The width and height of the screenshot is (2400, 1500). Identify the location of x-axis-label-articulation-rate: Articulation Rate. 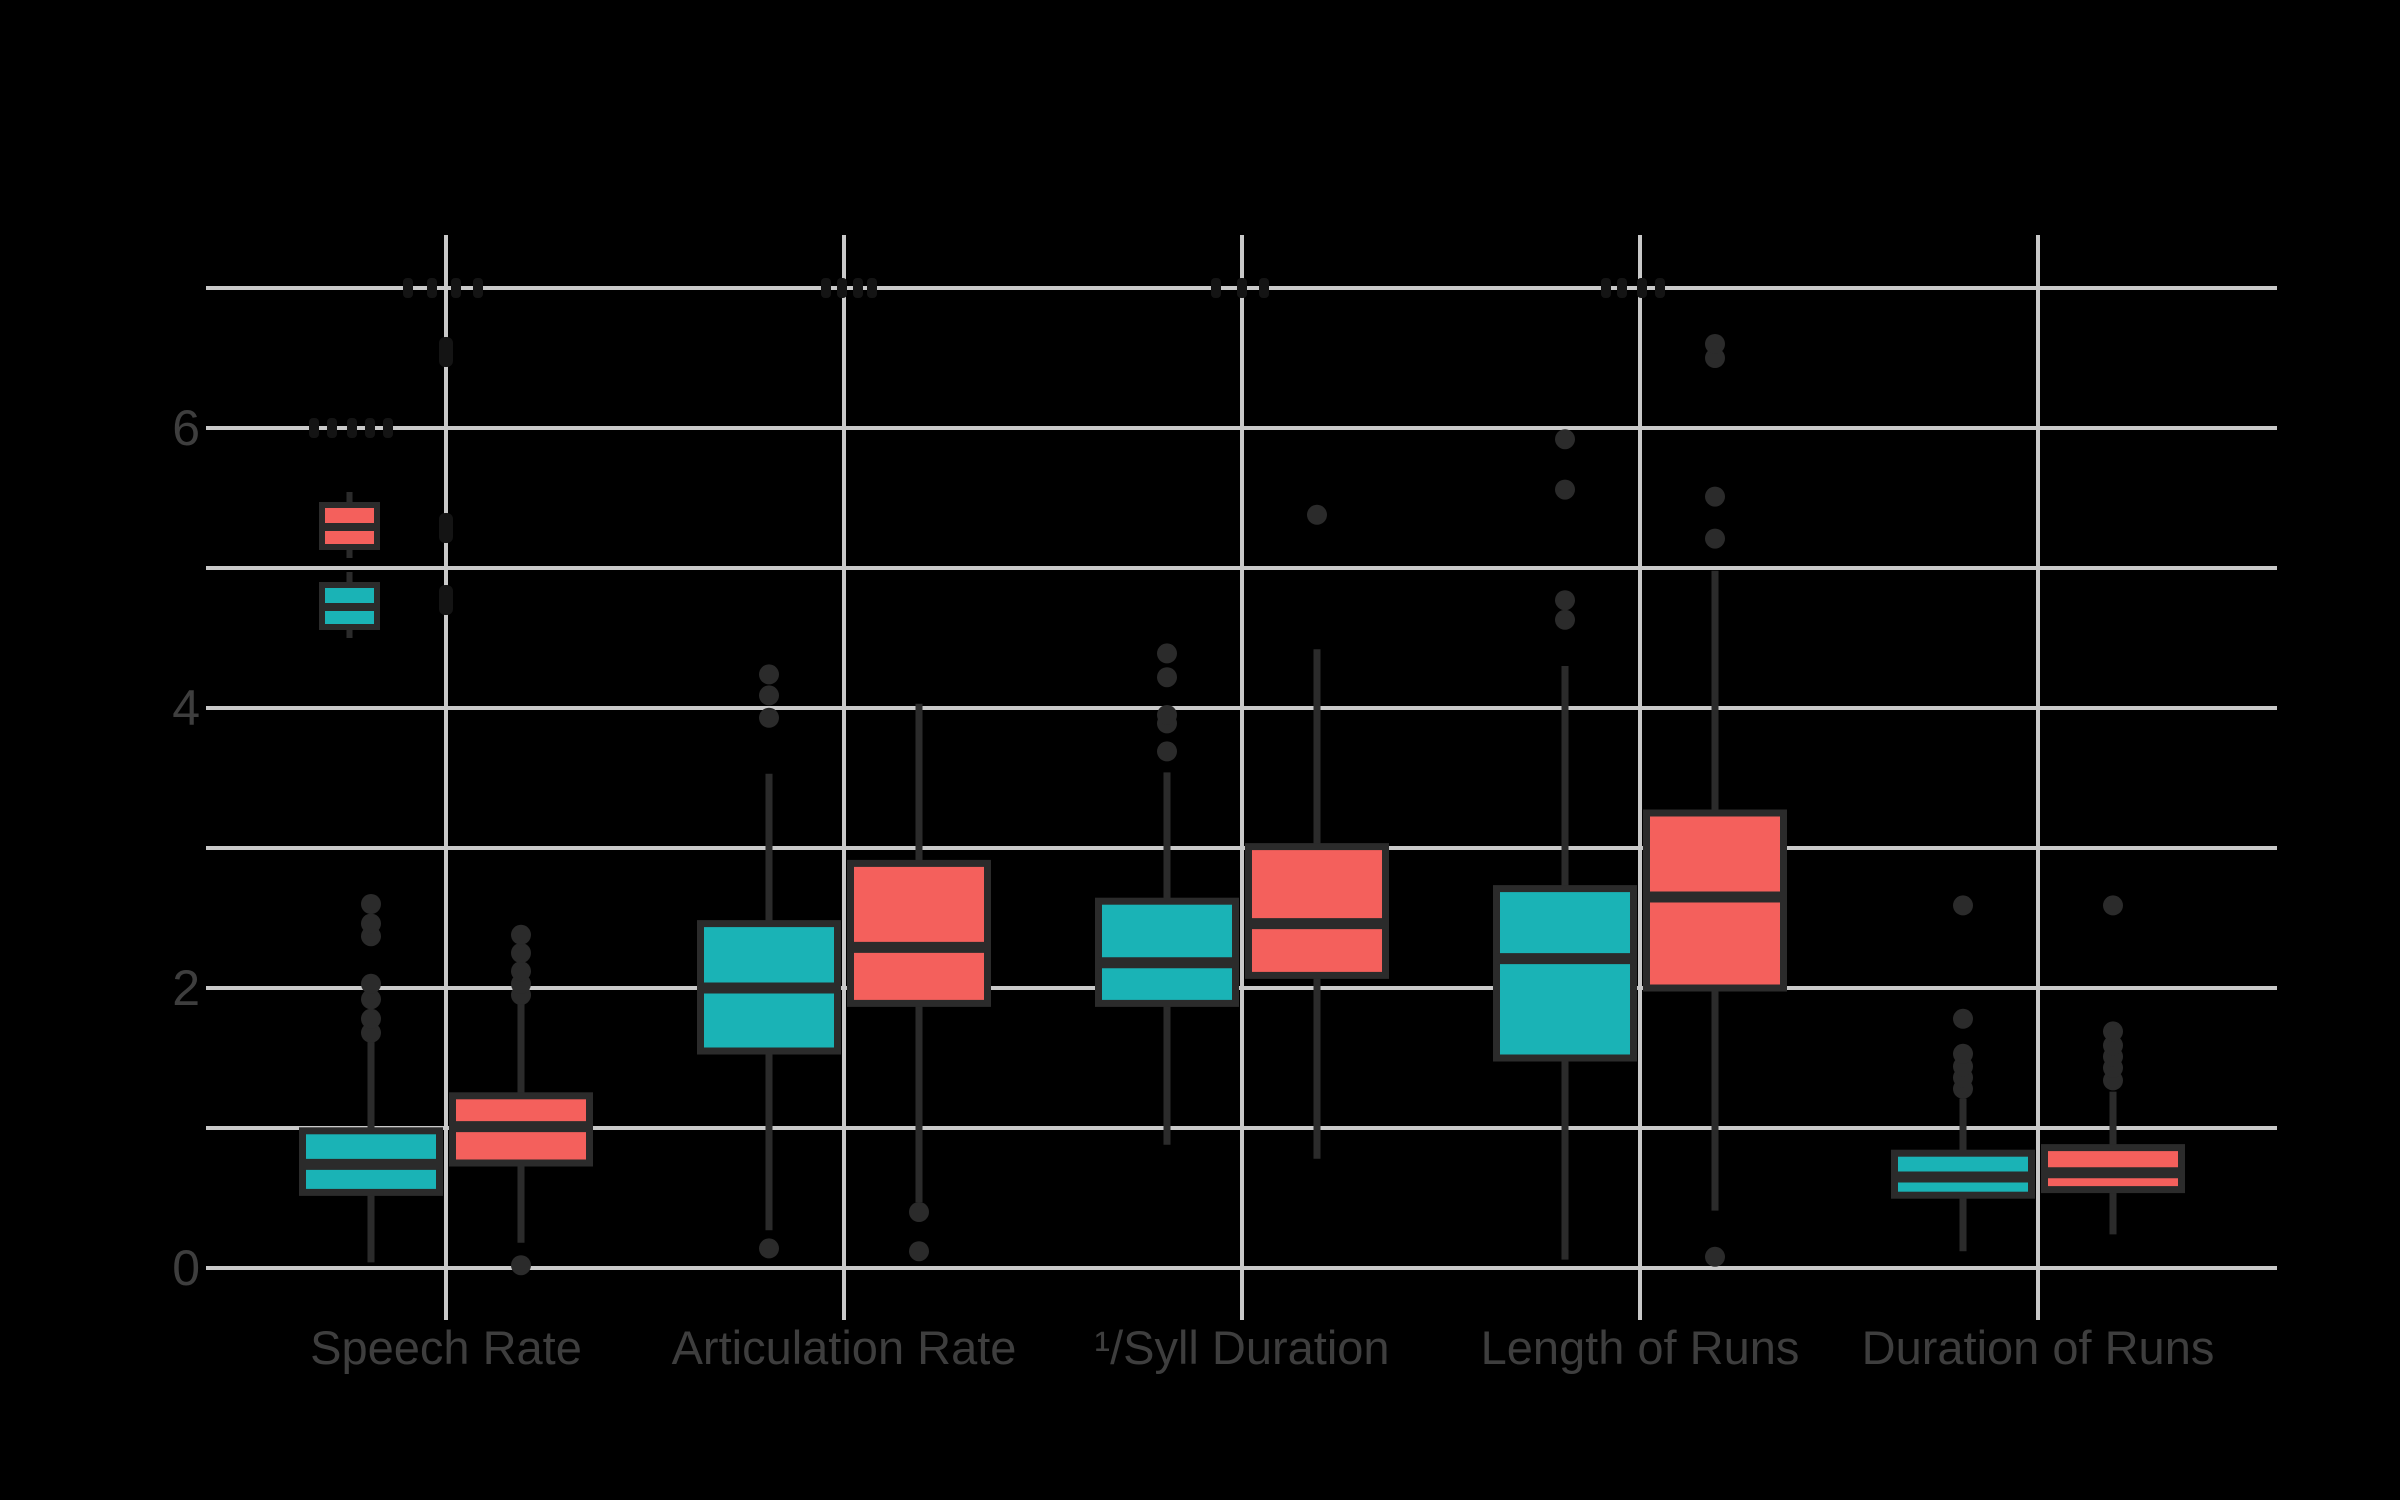
(844, 1347).